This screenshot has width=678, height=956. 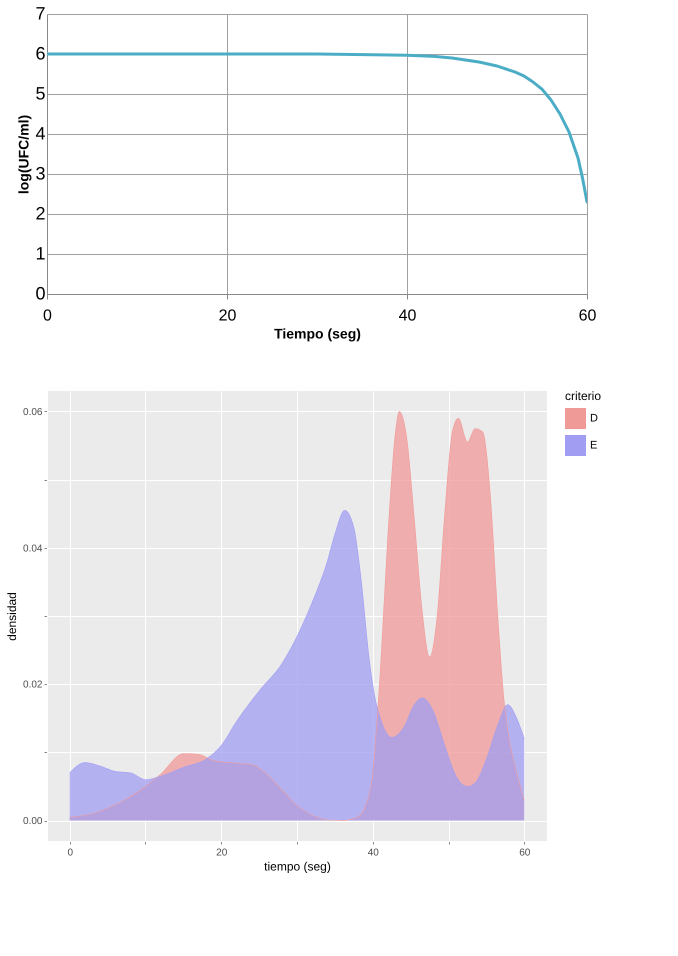 What do you see at coordinates (40, 14) in the screenshot?
I see `y-tick-label: 7` at bounding box center [40, 14].